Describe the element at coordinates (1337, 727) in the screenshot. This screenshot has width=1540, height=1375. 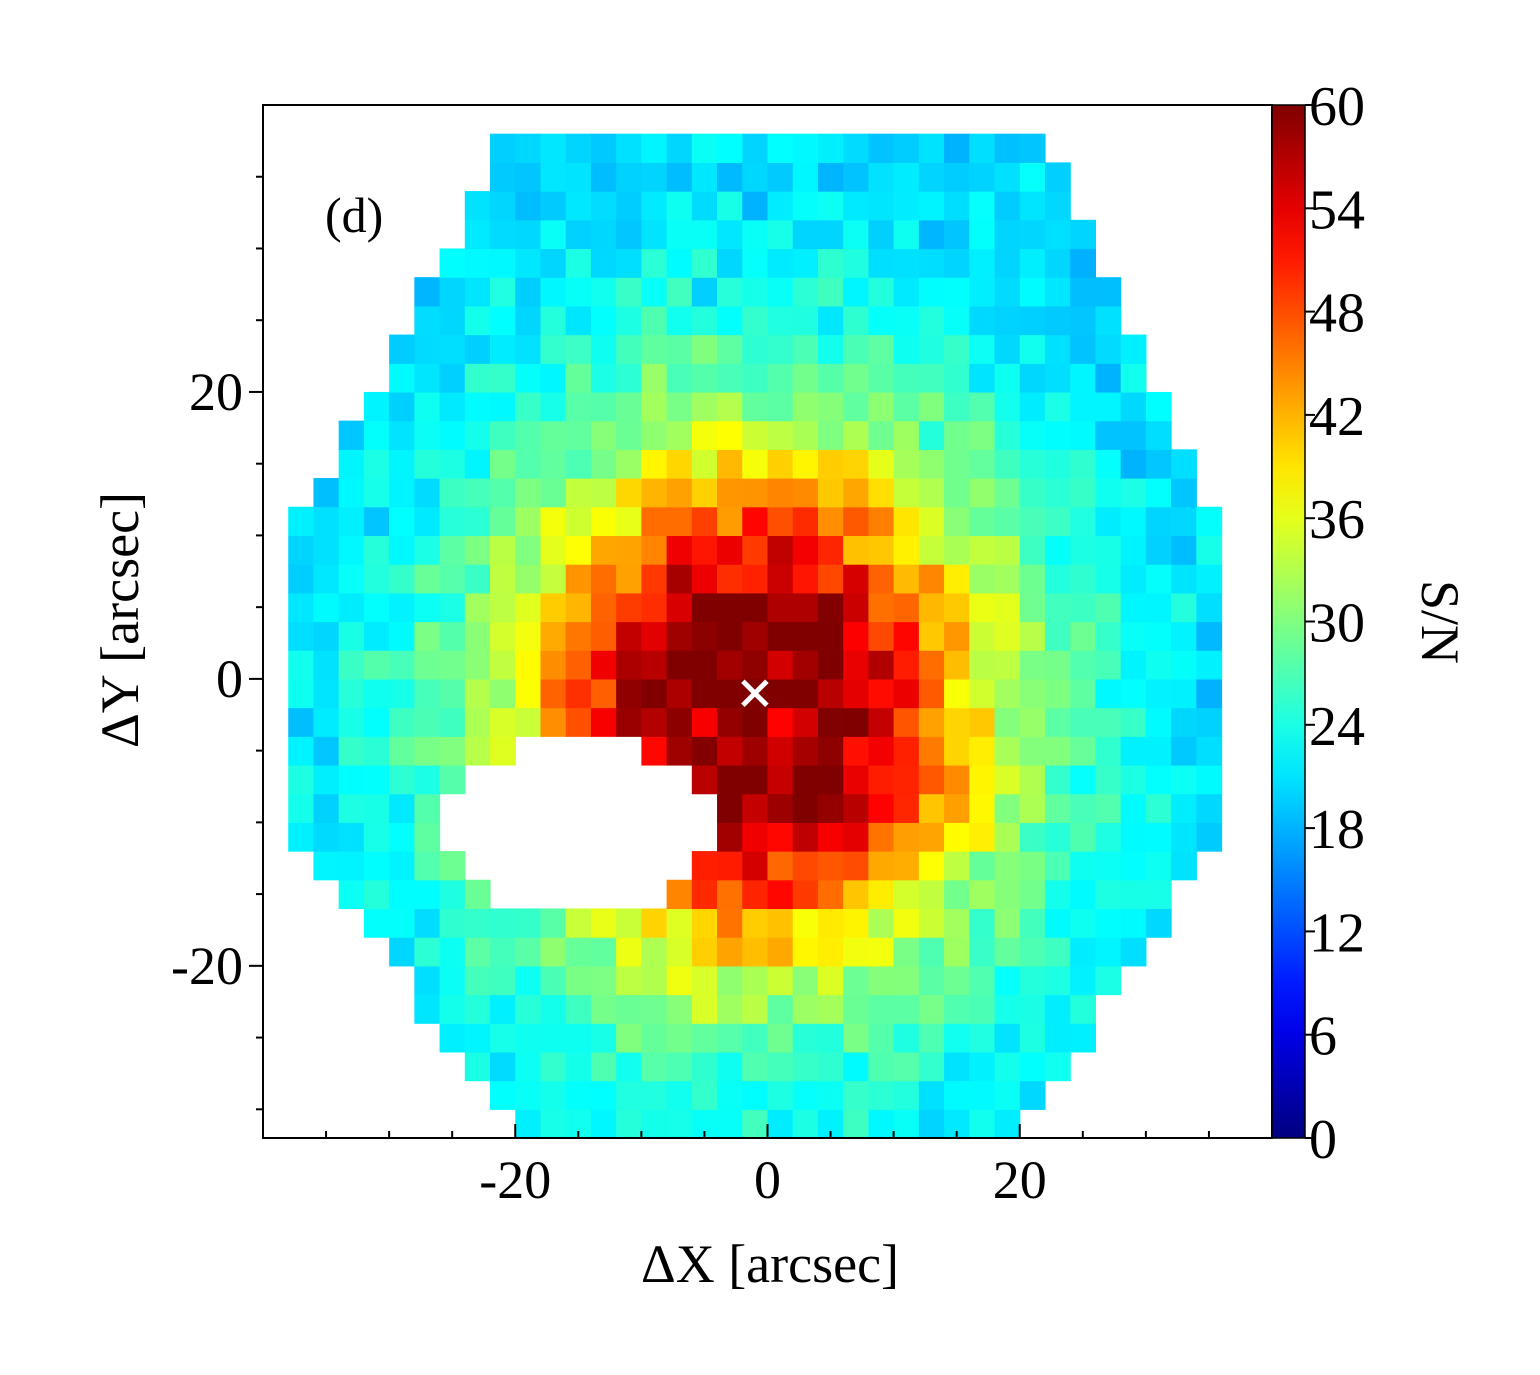
I see `colorbar-tick-label: 24` at that location.